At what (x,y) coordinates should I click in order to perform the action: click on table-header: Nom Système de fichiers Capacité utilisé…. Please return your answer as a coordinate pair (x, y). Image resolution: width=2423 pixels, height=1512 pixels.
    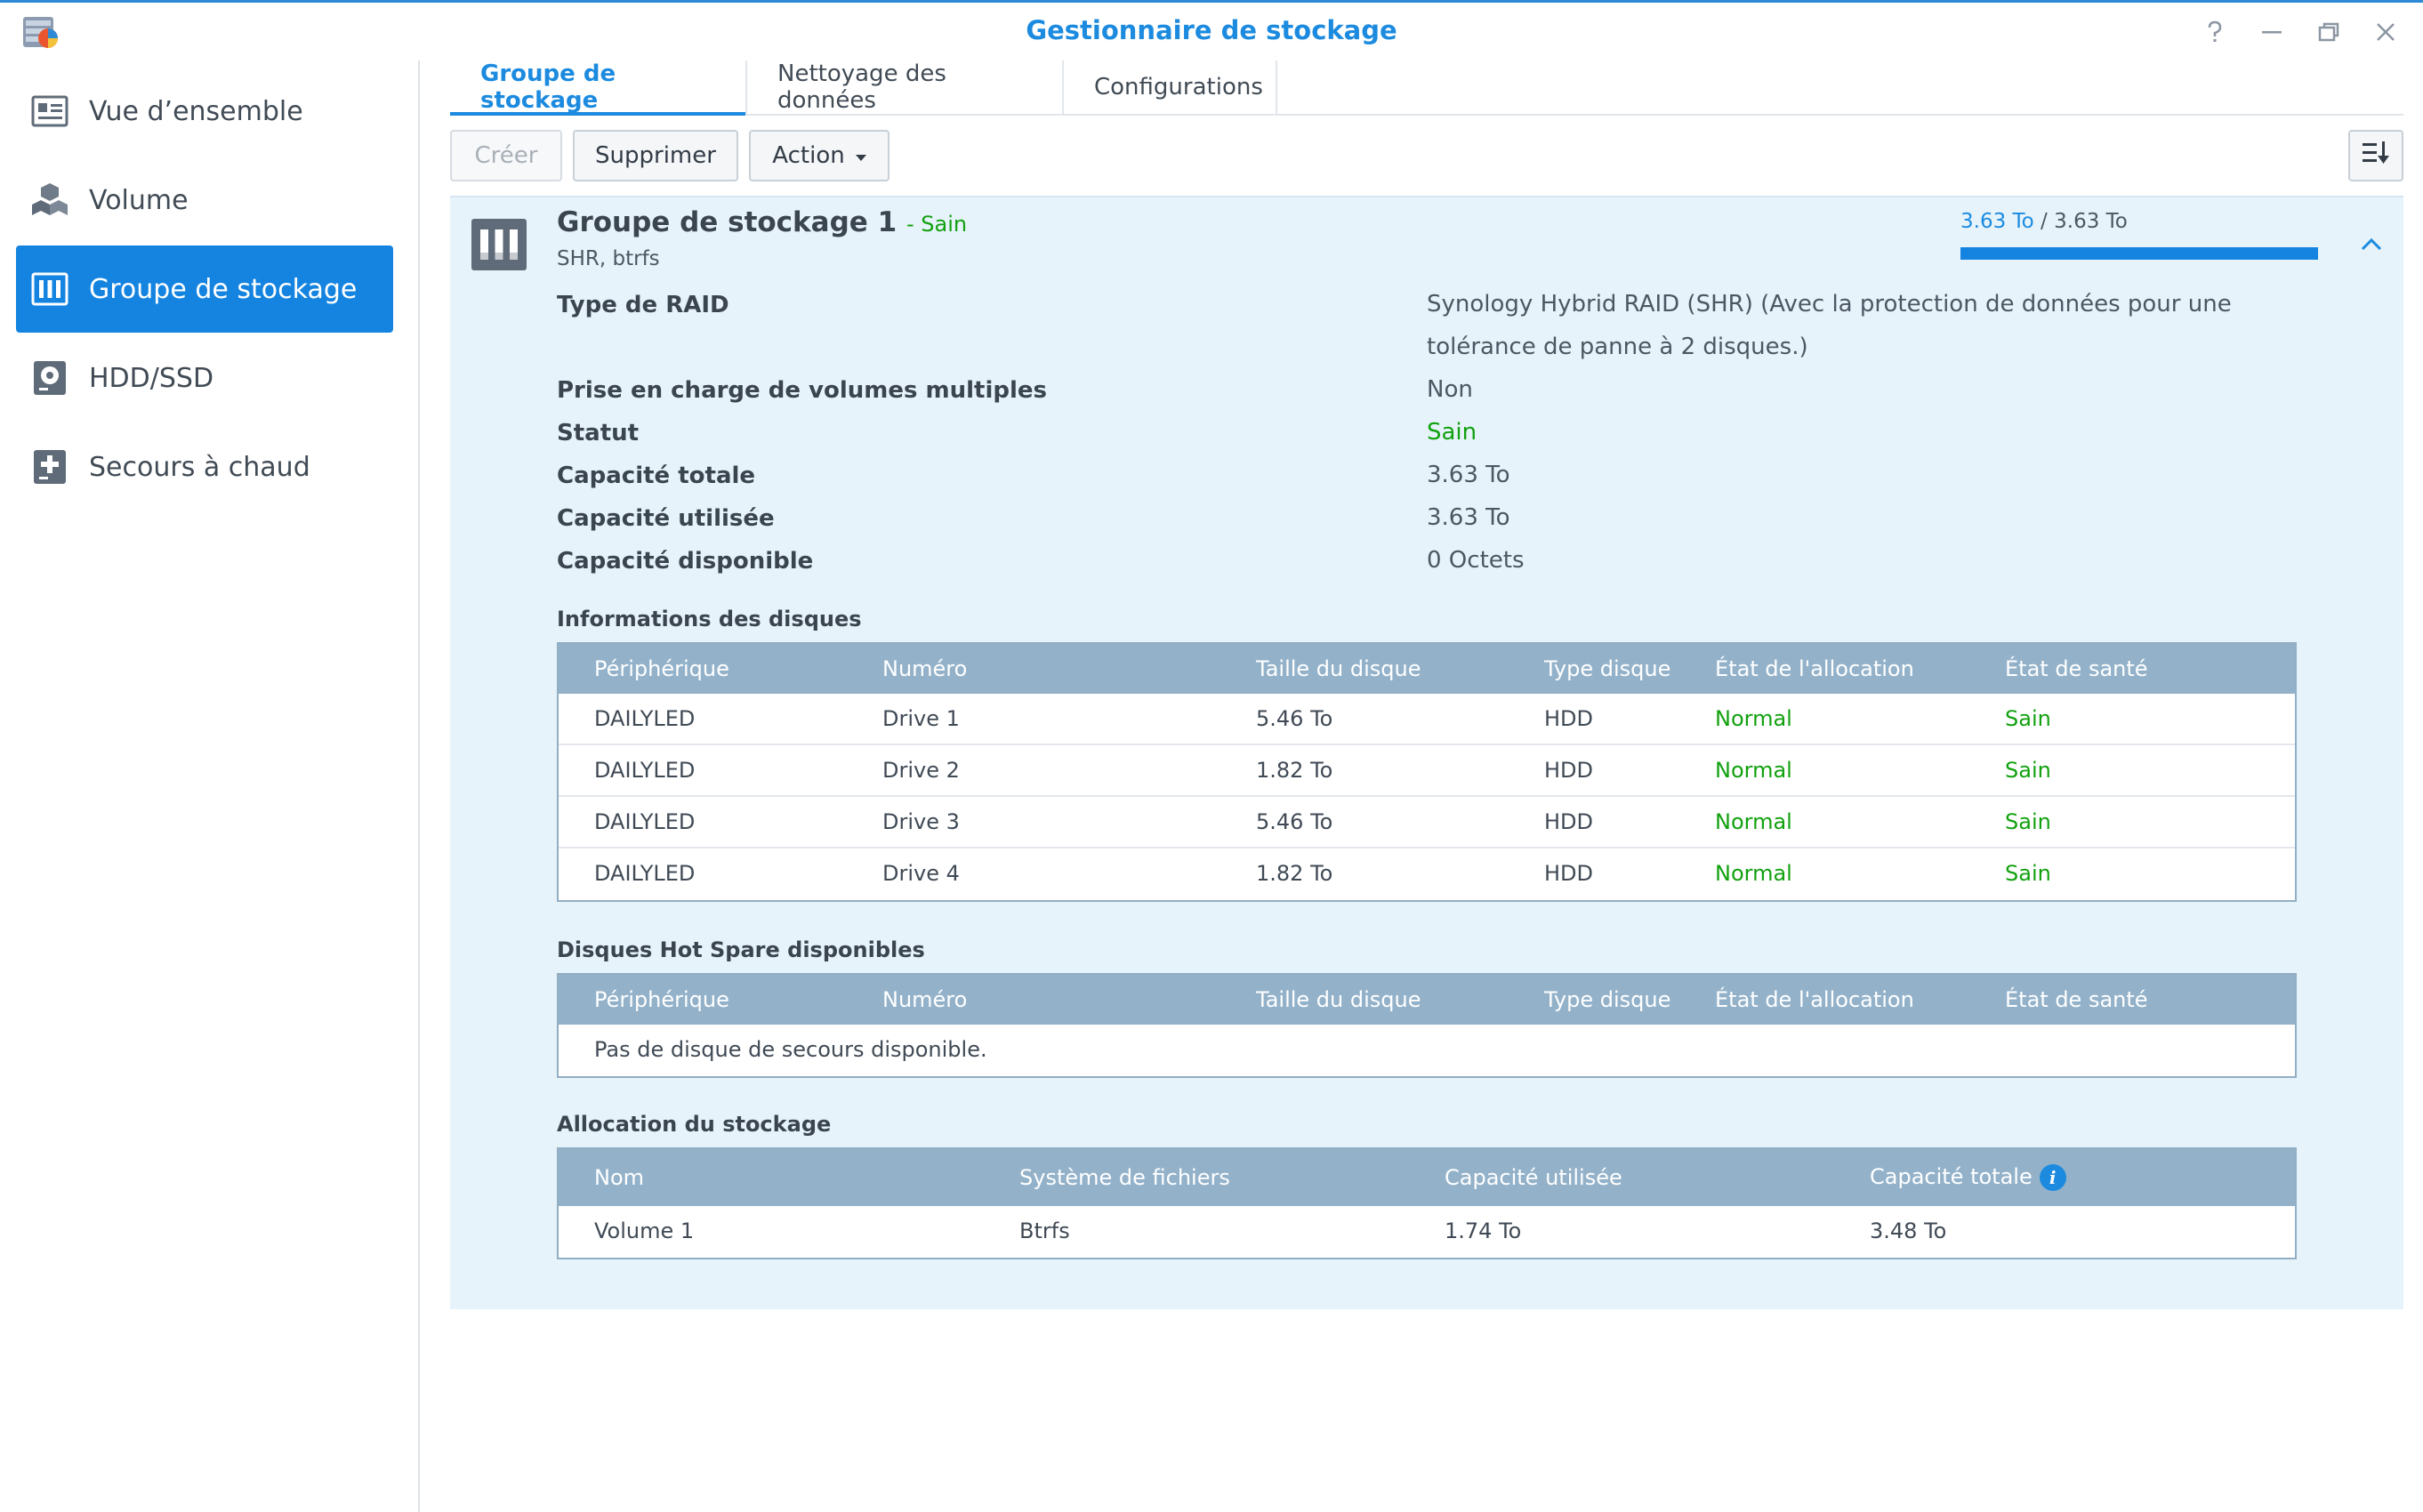
    Looking at the image, I should click on (1427, 1178).